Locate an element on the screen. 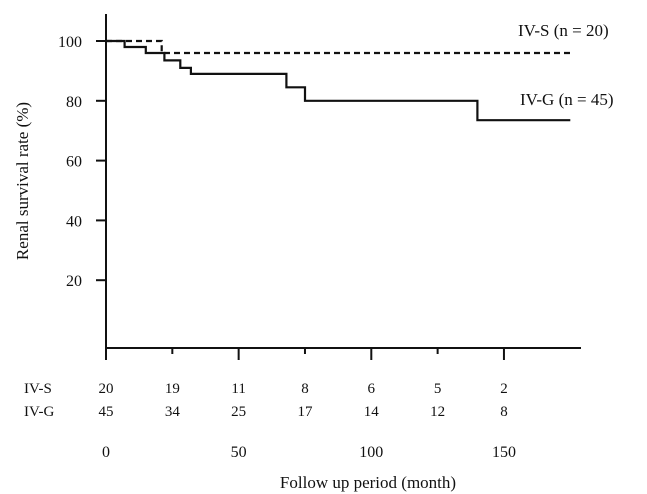 This screenshot has height=494, width=647. risk-cell: 12 is located at coordinates (437, 412).